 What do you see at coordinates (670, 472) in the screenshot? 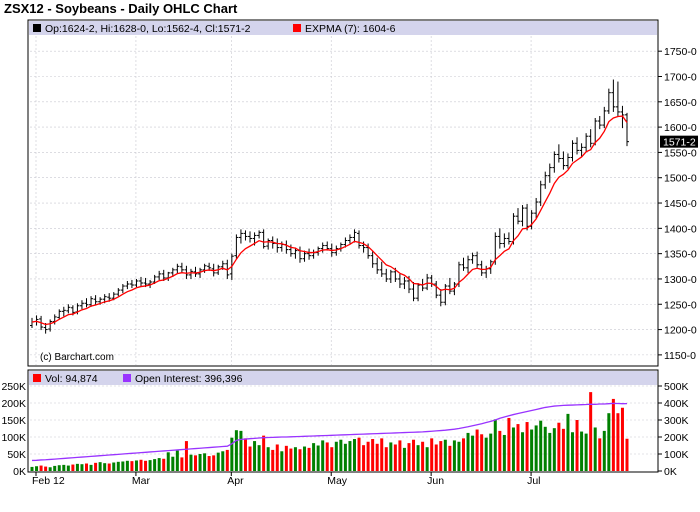
I see `oi-tick-label: 0K` at bounding box center [670, 472].